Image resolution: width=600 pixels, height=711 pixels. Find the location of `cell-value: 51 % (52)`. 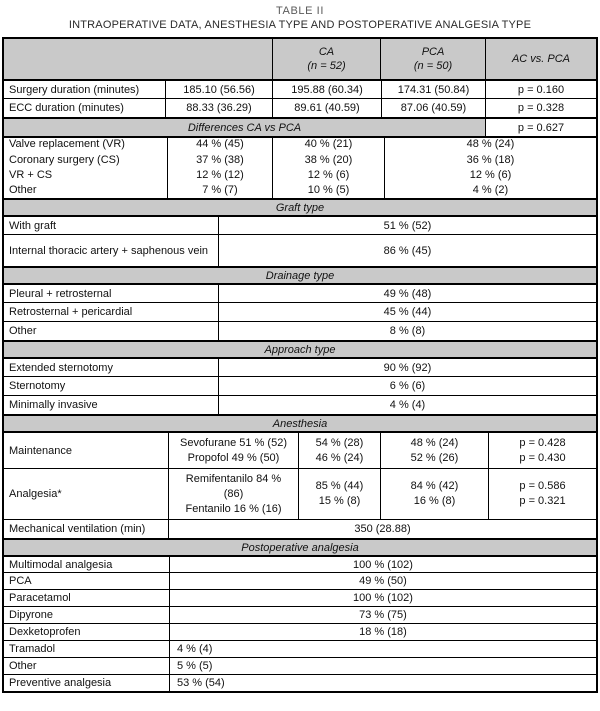

cell-value: 51 % (52) is located at coordinates (407, 225).